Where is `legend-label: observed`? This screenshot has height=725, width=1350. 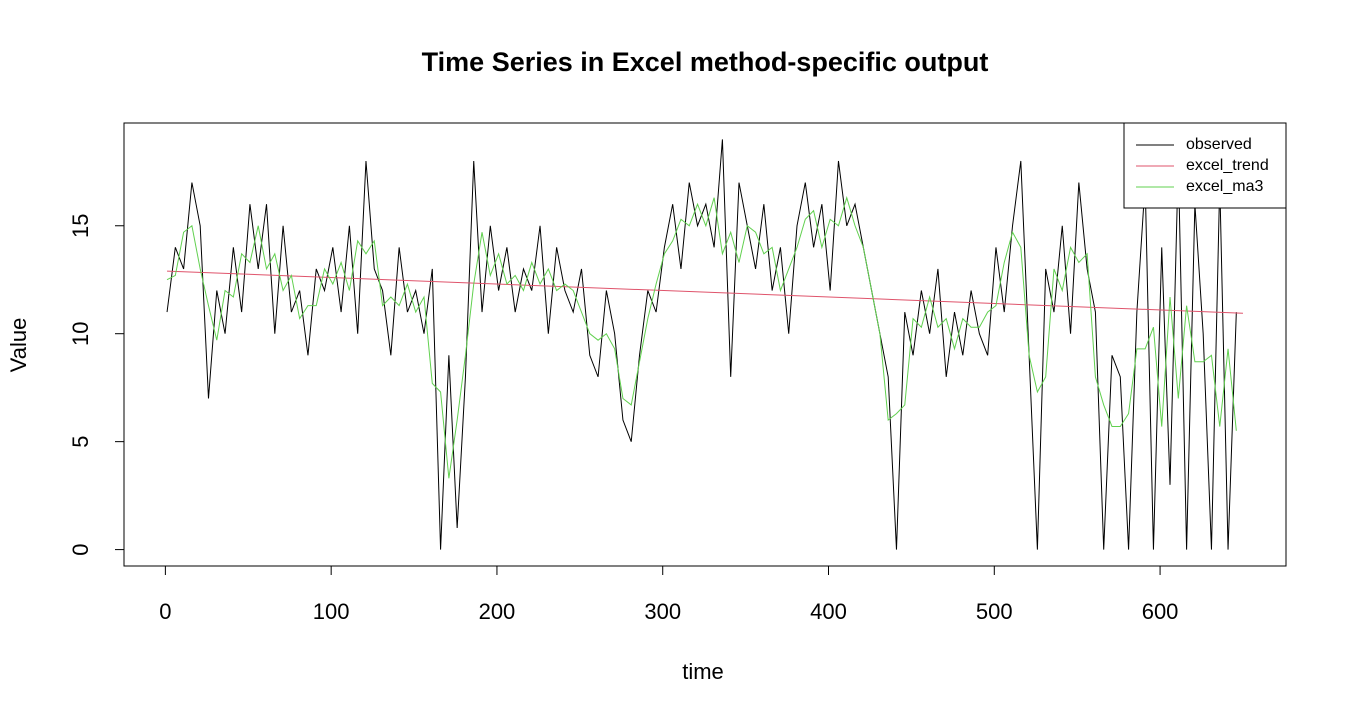 legend-label: observed is located at coordinates (1219, 144).